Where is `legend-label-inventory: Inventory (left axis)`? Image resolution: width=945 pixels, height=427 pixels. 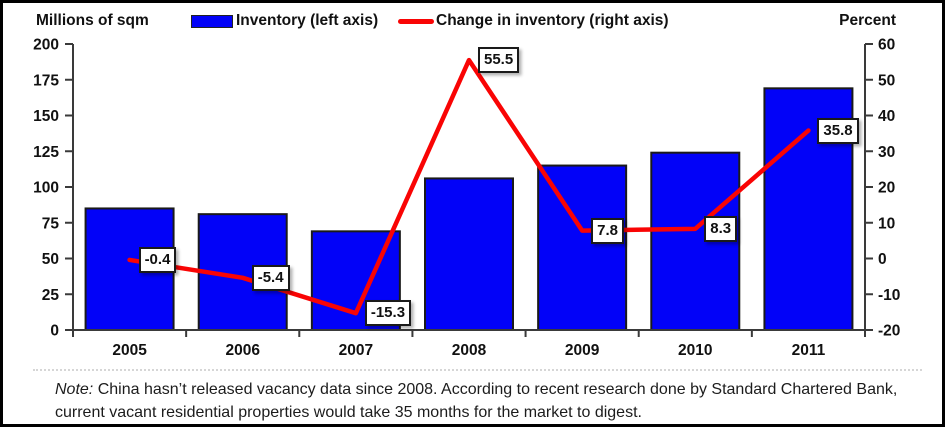 legend-label-inventory: Inventory (left axis) is located at coordinates (307, 20).